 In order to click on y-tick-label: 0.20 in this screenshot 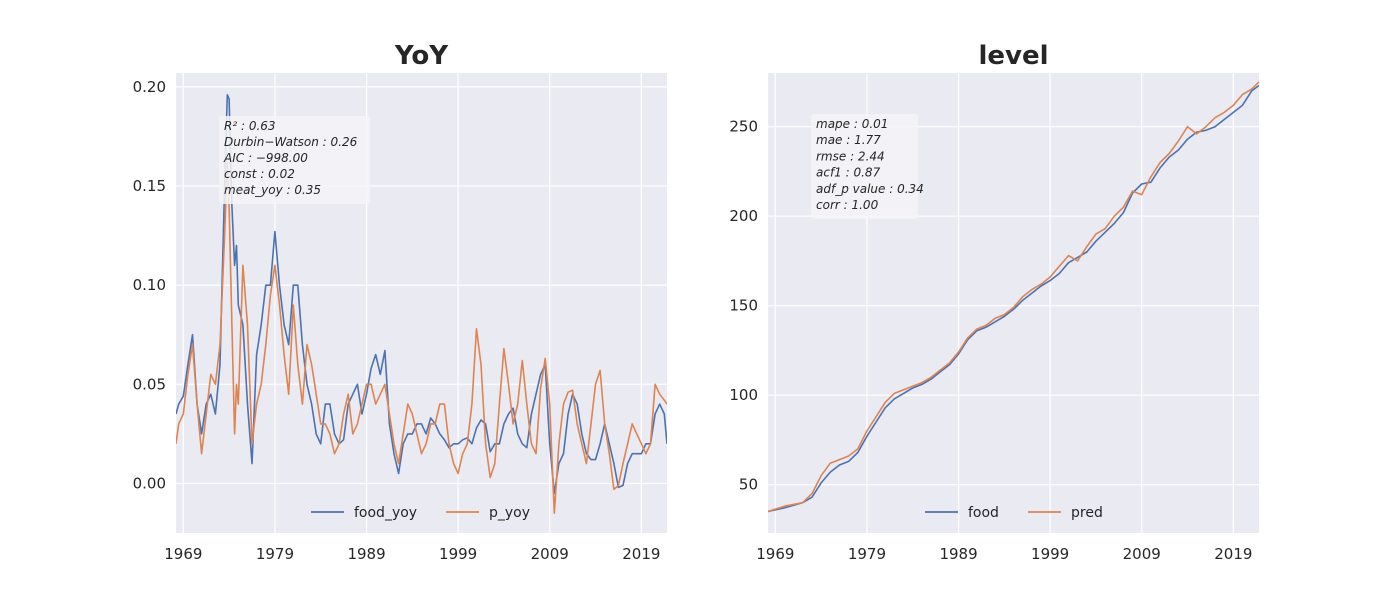, I will do `click(149, 87)`.